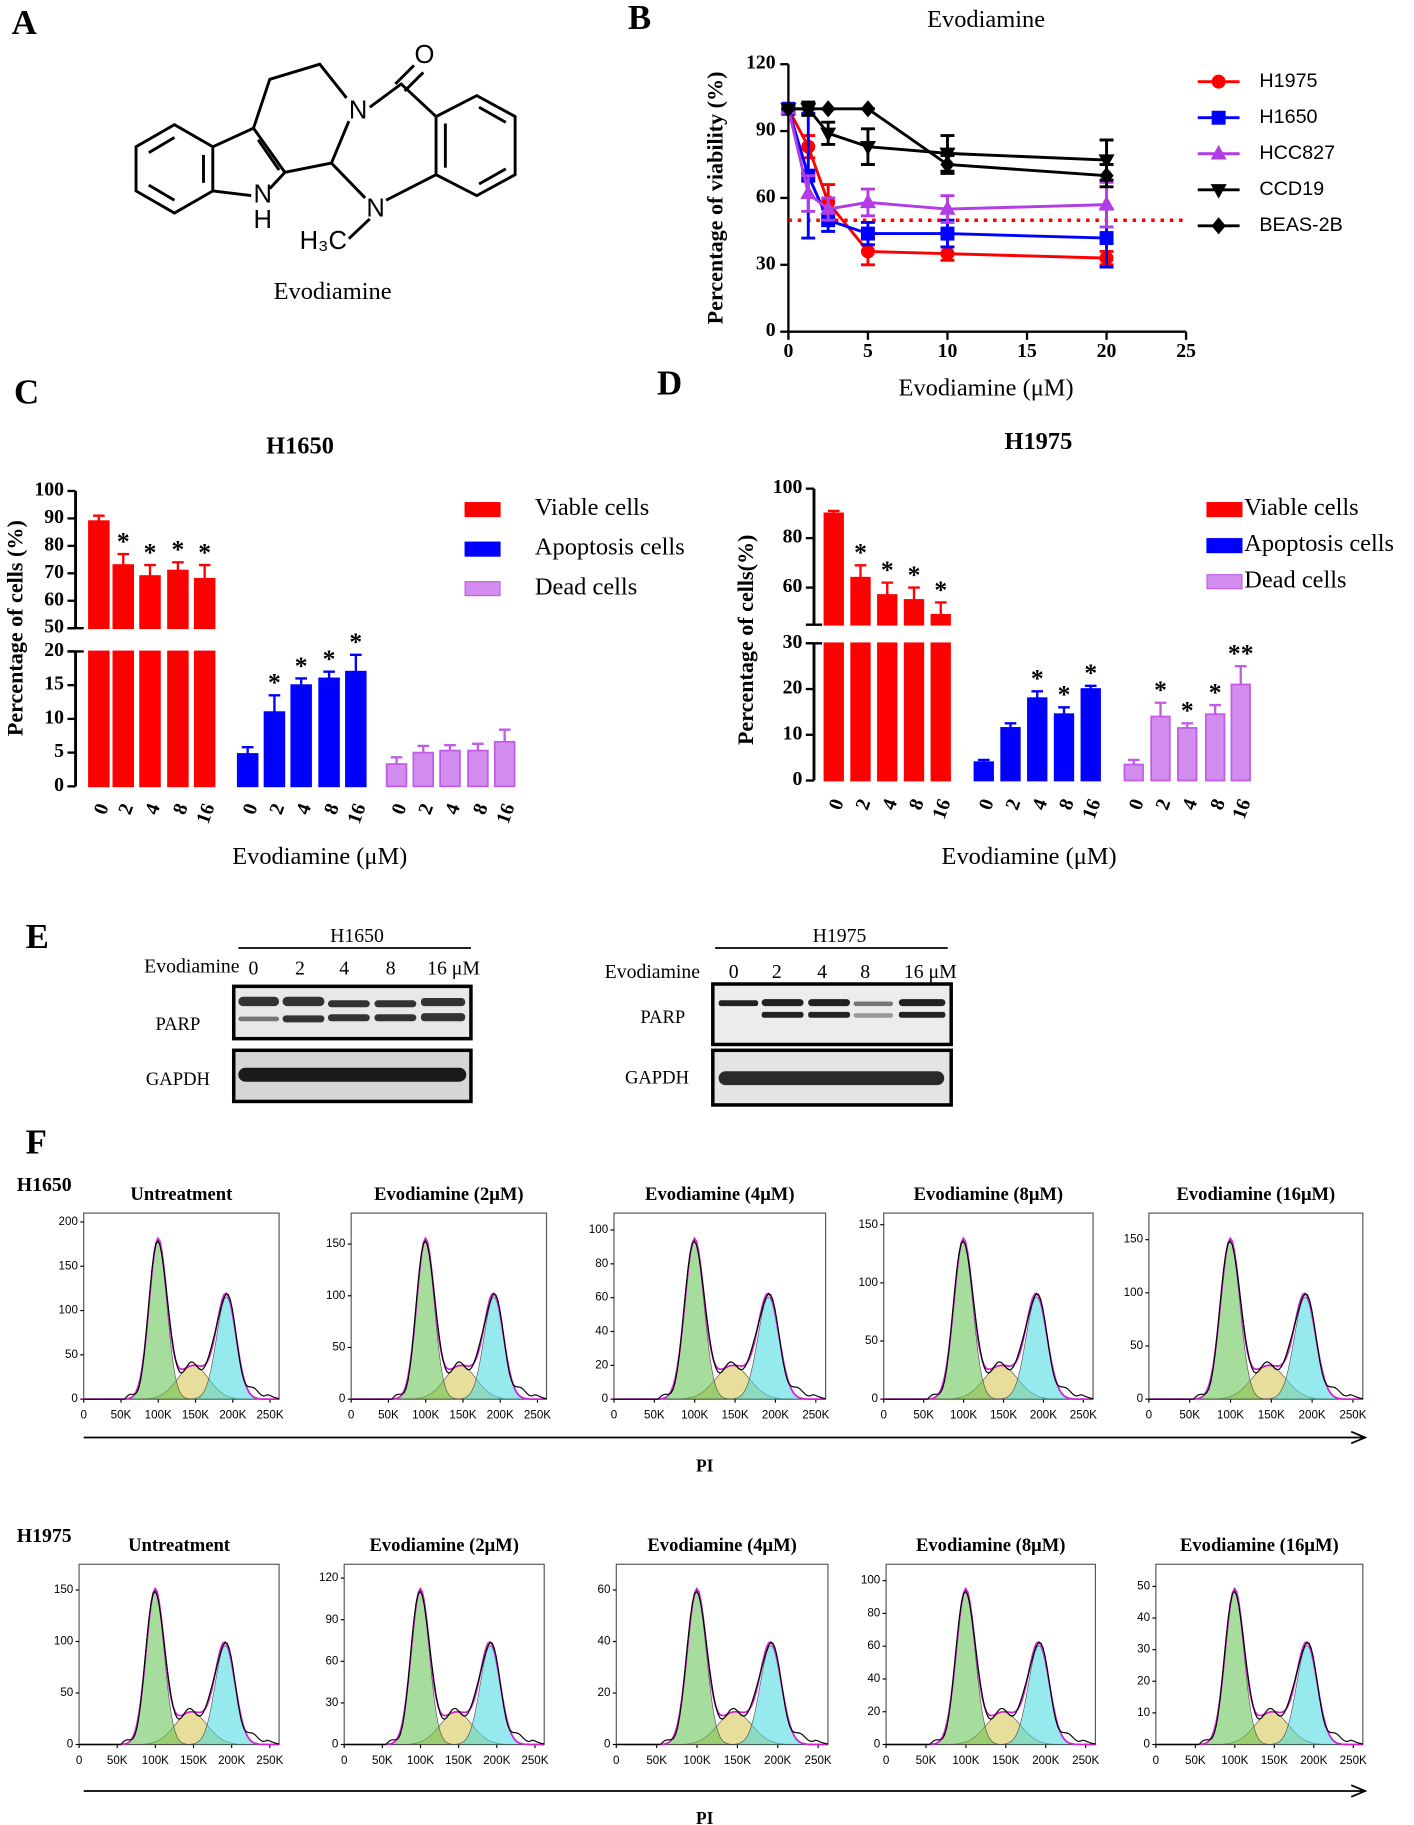 The image size is (1414, 1825). What do you see at coordinates (662, 1017) in the screenshot?
I see `protein: PARP` at bounding box center [662, 1017].